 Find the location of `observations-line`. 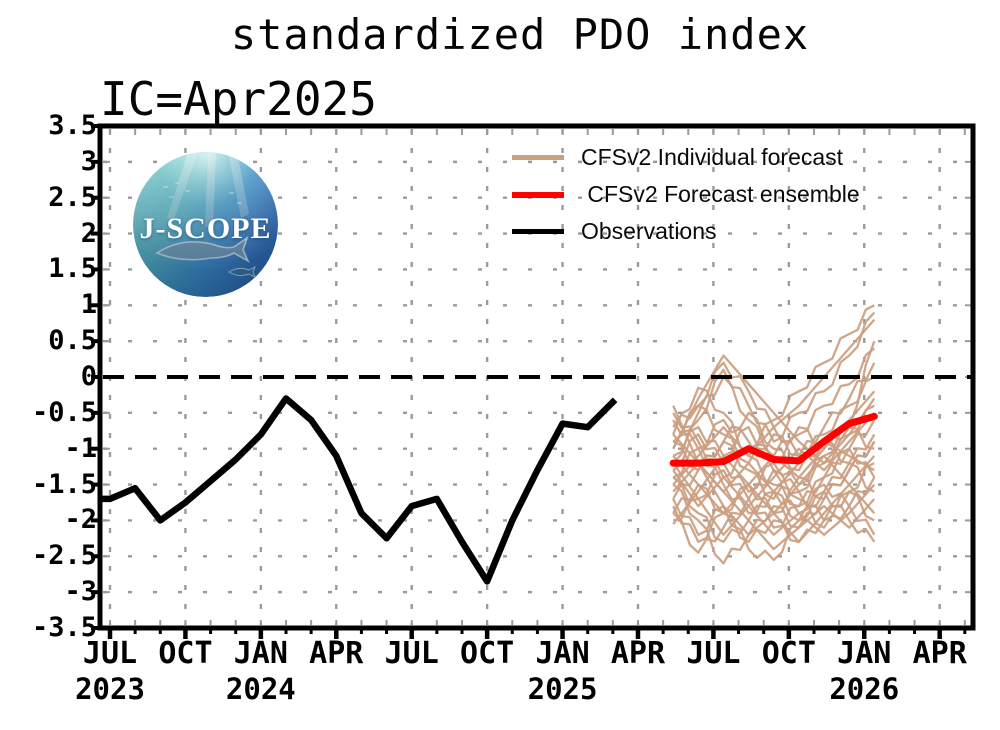

observations-line is located at coordinates (358, 490).